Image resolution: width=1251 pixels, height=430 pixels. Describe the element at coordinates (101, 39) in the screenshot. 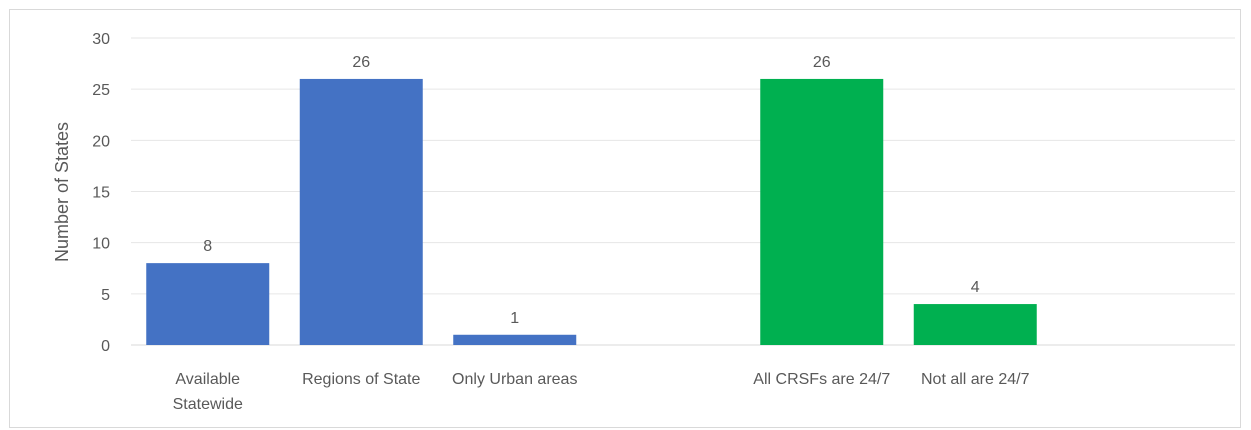

I see `y-tick-label: 30` at that location.